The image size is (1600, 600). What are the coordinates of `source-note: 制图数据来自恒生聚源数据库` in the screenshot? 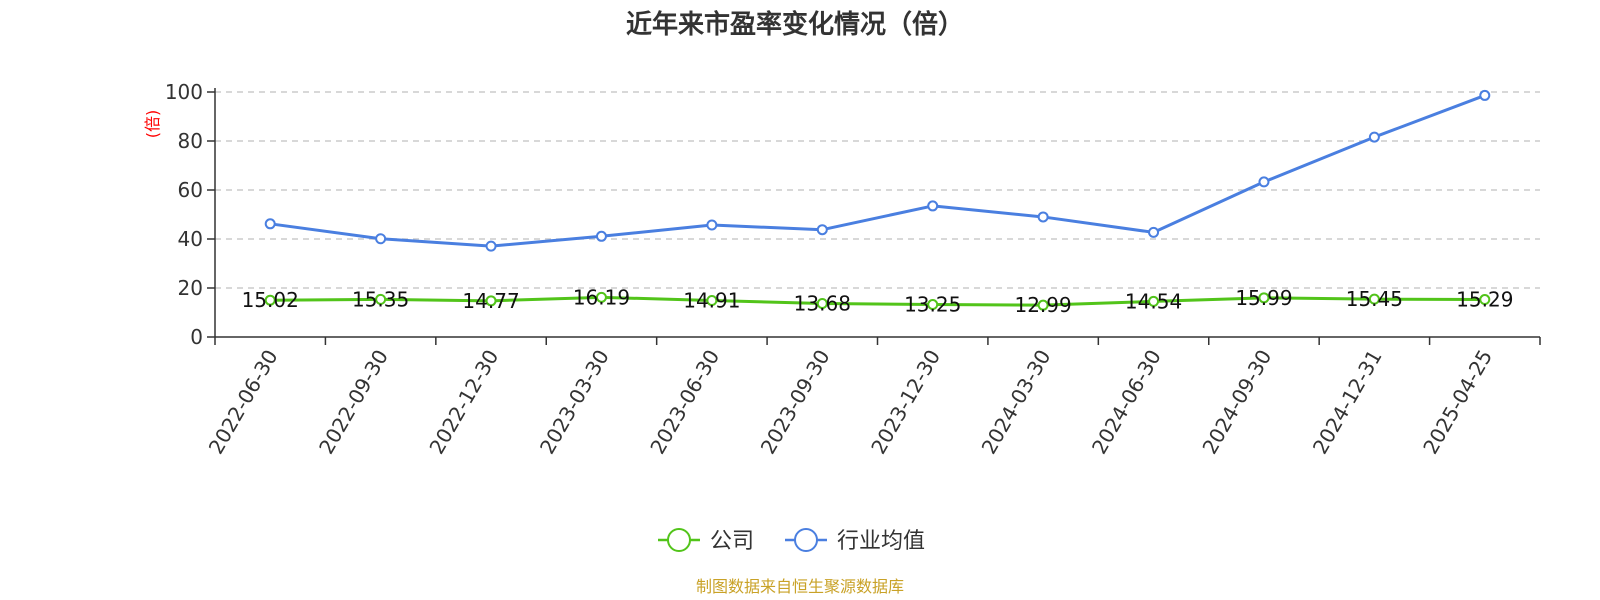 It's located at (800, 586).